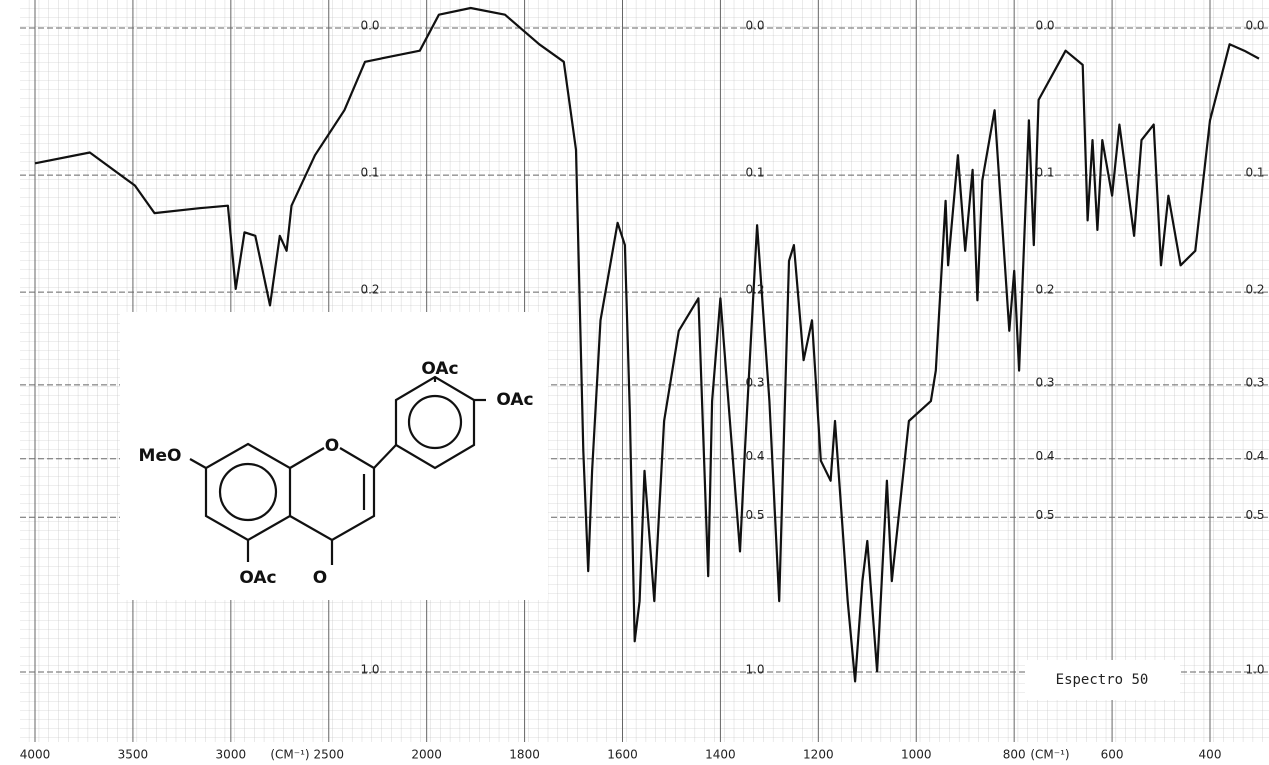 This screenshot has width=1269, height=765. What do you see at coordinates (133, 755) in the screenshot?
I see `x-tick-label: 3500` at bounding box center [133, 755].